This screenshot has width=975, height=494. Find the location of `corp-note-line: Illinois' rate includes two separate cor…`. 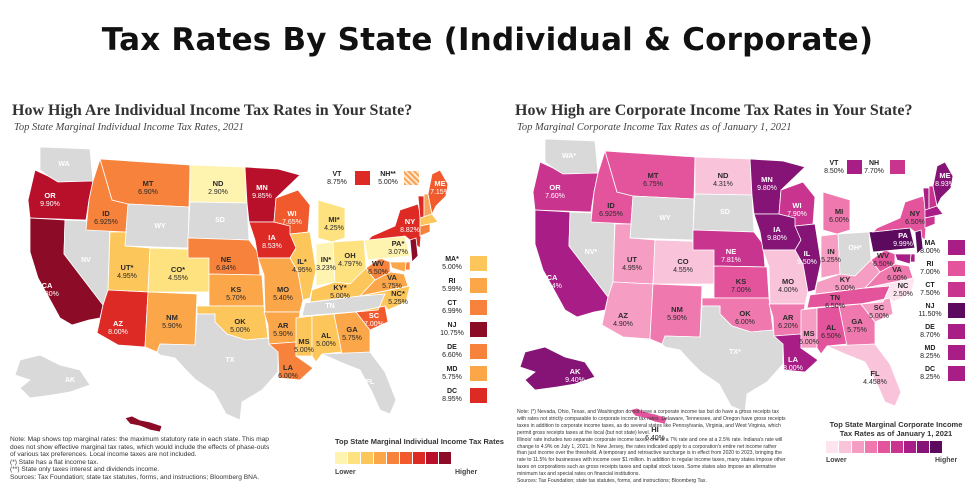

corp-note-line: Illinois' rate includes two separate cor… is located at coordinates (650, 439).